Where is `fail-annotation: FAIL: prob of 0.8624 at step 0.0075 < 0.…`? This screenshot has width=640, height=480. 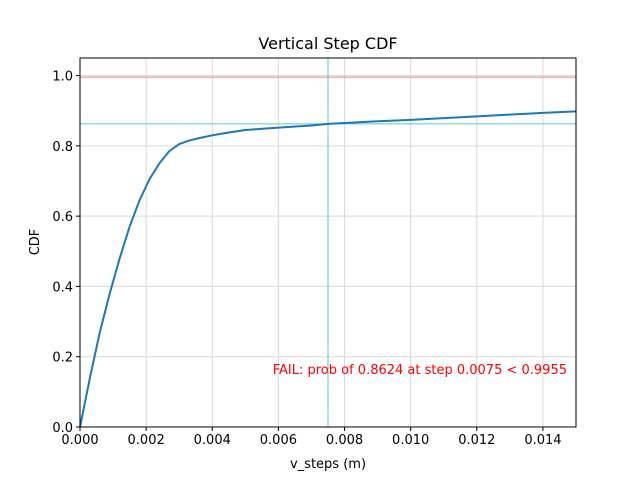 fail-annotation: FAIL: prob of 0.8624 at step 0.0075 < 0.… is located at coordinates (420, 370).